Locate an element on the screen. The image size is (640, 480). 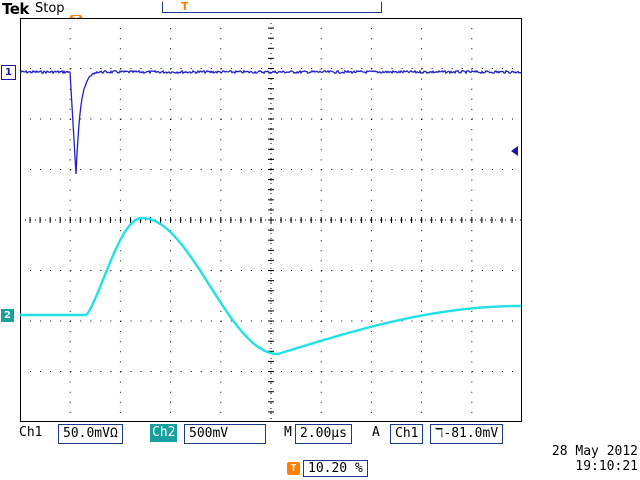
trigger-percent: 10.20 % is located at coordinates (335, 468).